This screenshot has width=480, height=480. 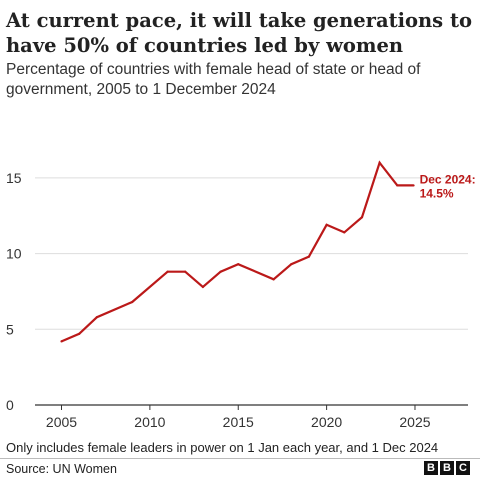 I want to click on chart-source: Source: UN Women, so click(x=61, y=469).